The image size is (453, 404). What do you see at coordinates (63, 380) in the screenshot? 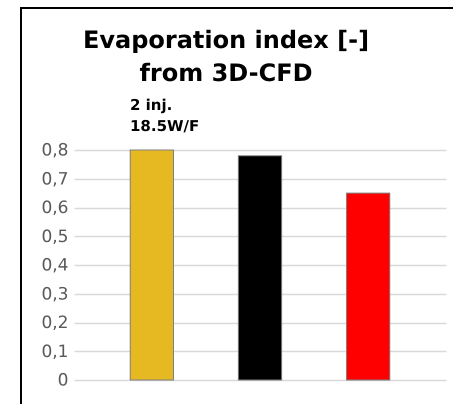
I see `y-tick-label: 0` at bounding box center [63, 380].